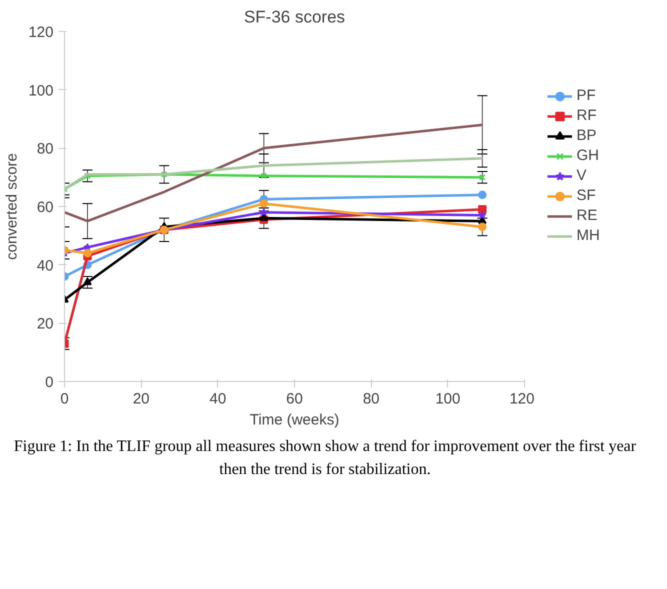 Image resolution: width=667 pixels, height=589 pixels. What do you see at coordinates (582, 175) in the screenshot?
I see `legend-label: V` at bounding box center [582, 175].